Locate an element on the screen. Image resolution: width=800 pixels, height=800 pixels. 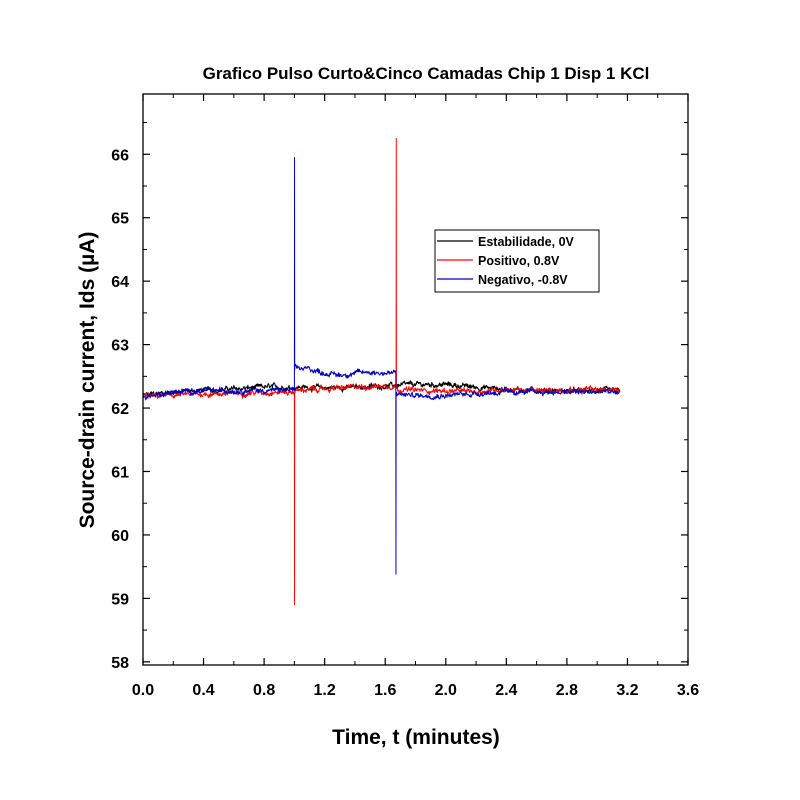
legend-box is located at coordinates (517, 261).